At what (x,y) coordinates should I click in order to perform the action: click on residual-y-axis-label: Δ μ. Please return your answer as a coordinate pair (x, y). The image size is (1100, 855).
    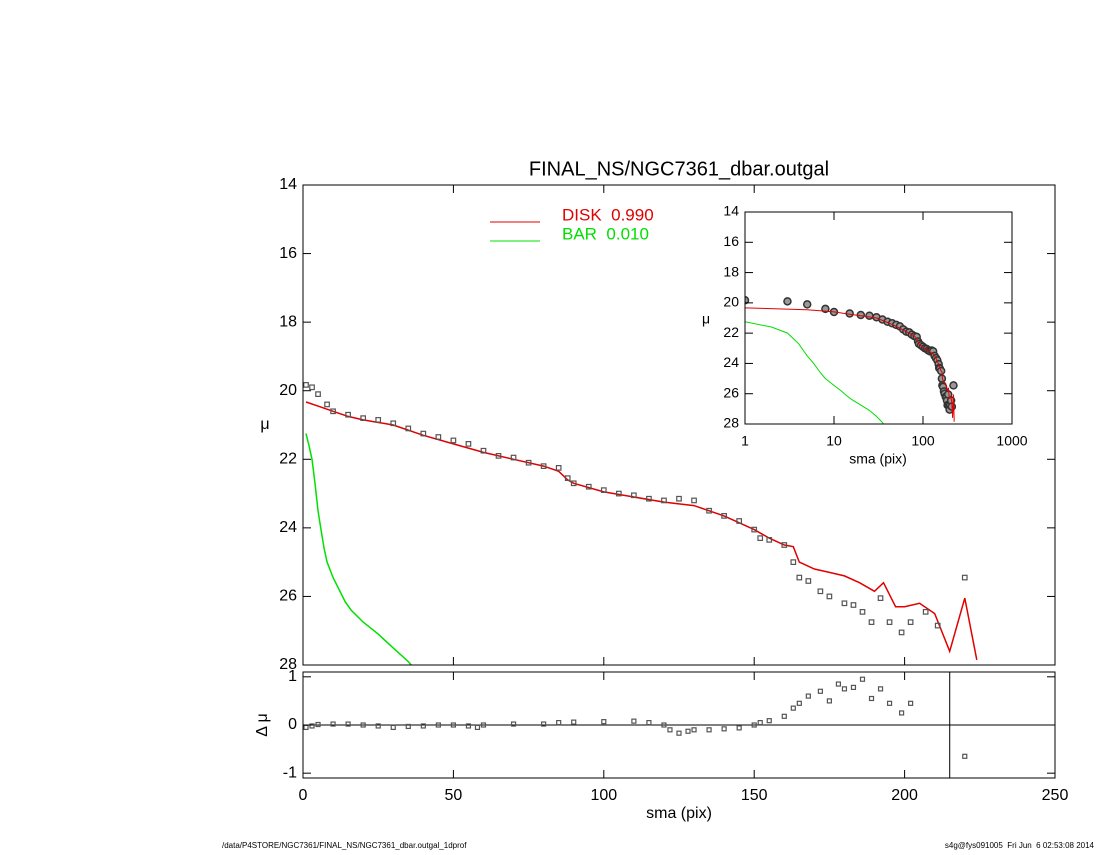
    Looking at the image, I should click on (262, 724).